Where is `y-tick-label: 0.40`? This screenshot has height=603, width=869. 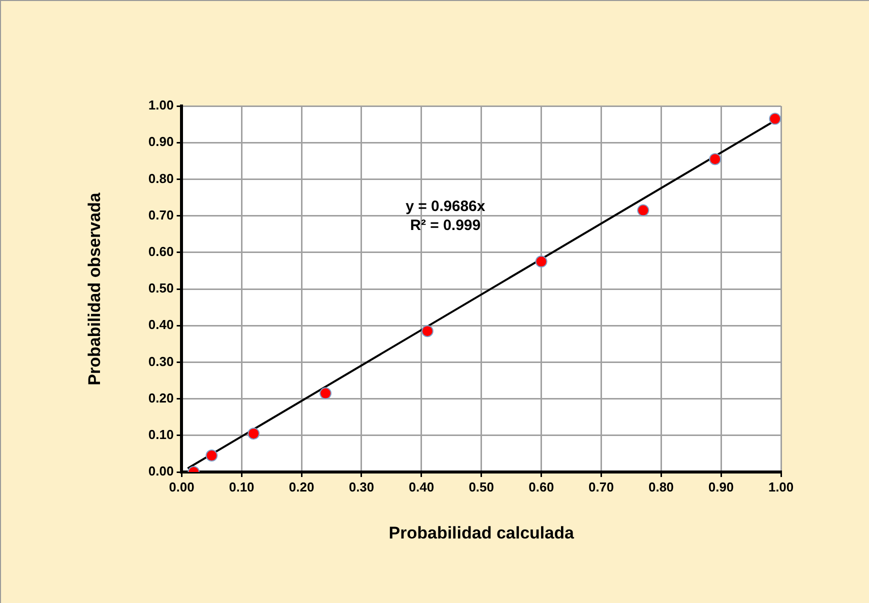 y-tick-label: 0.40 is located at coordinates (161, 324).